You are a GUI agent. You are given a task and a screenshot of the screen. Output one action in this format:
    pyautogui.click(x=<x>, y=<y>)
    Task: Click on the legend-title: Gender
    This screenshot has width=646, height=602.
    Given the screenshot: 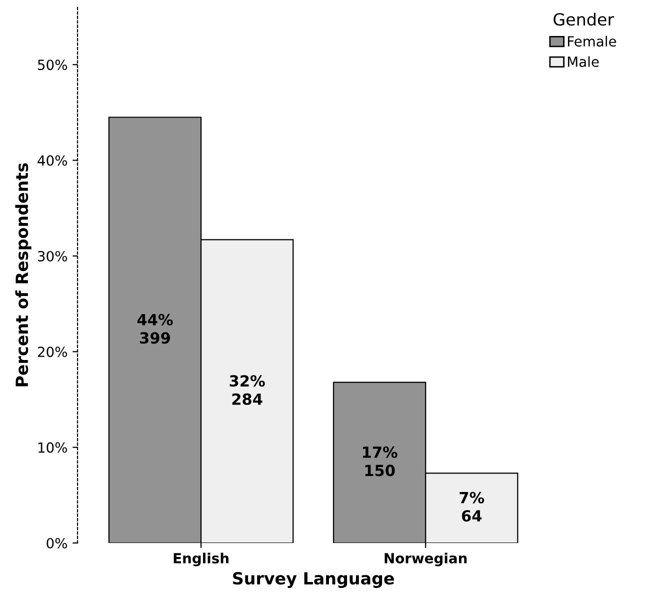 What is the action you would take?
    pyautogui.click(x=584, y=19)
    